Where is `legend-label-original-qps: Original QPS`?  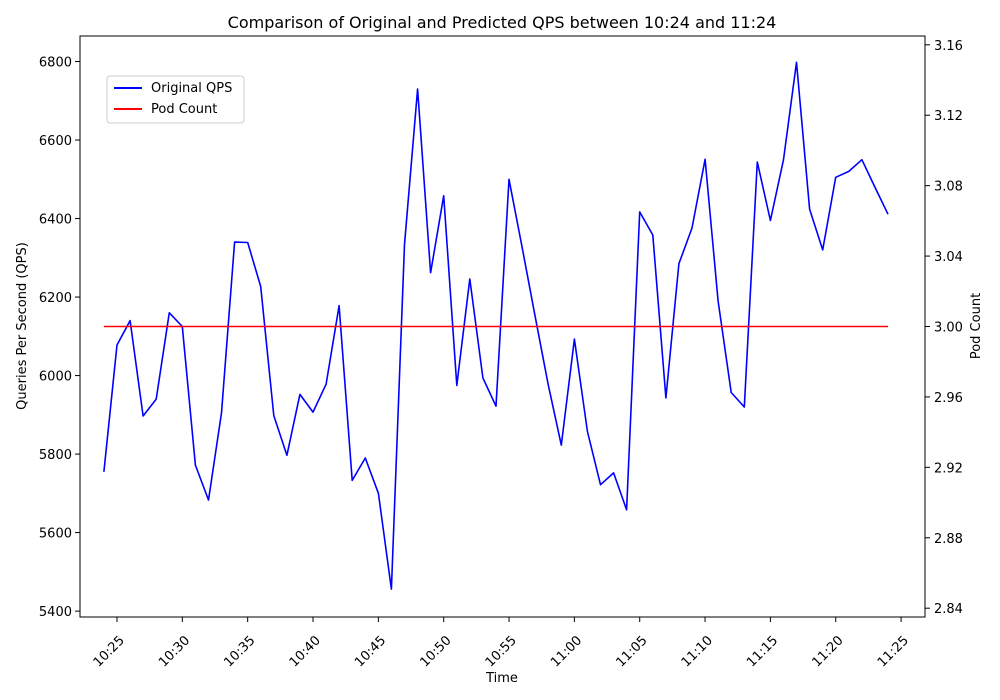
legend-label-original-qps: Original QPS is located at coordinates (191, 88).